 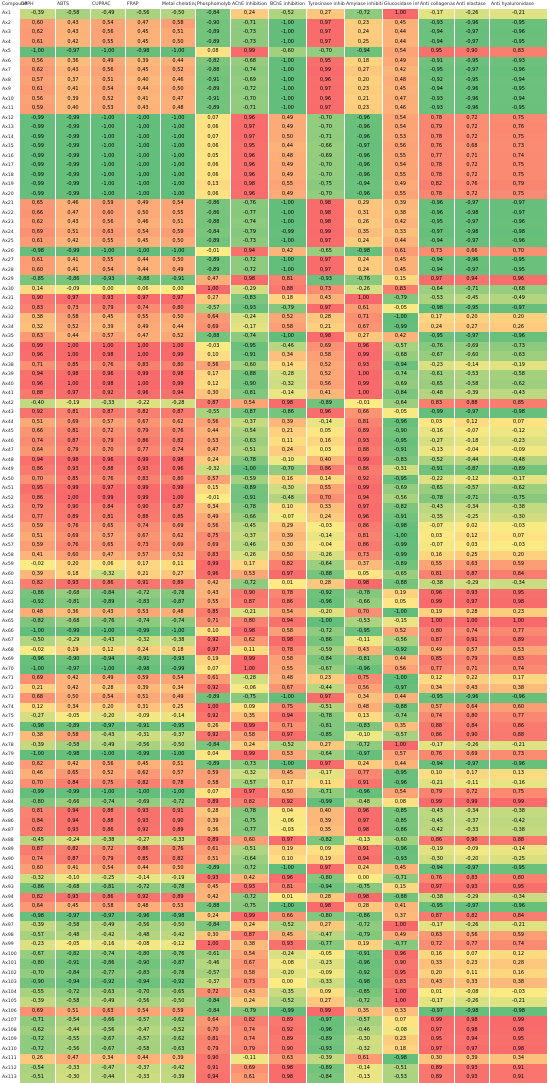 I want to click on heatmap-cell: -0,62, so click(x=38, y=1030).